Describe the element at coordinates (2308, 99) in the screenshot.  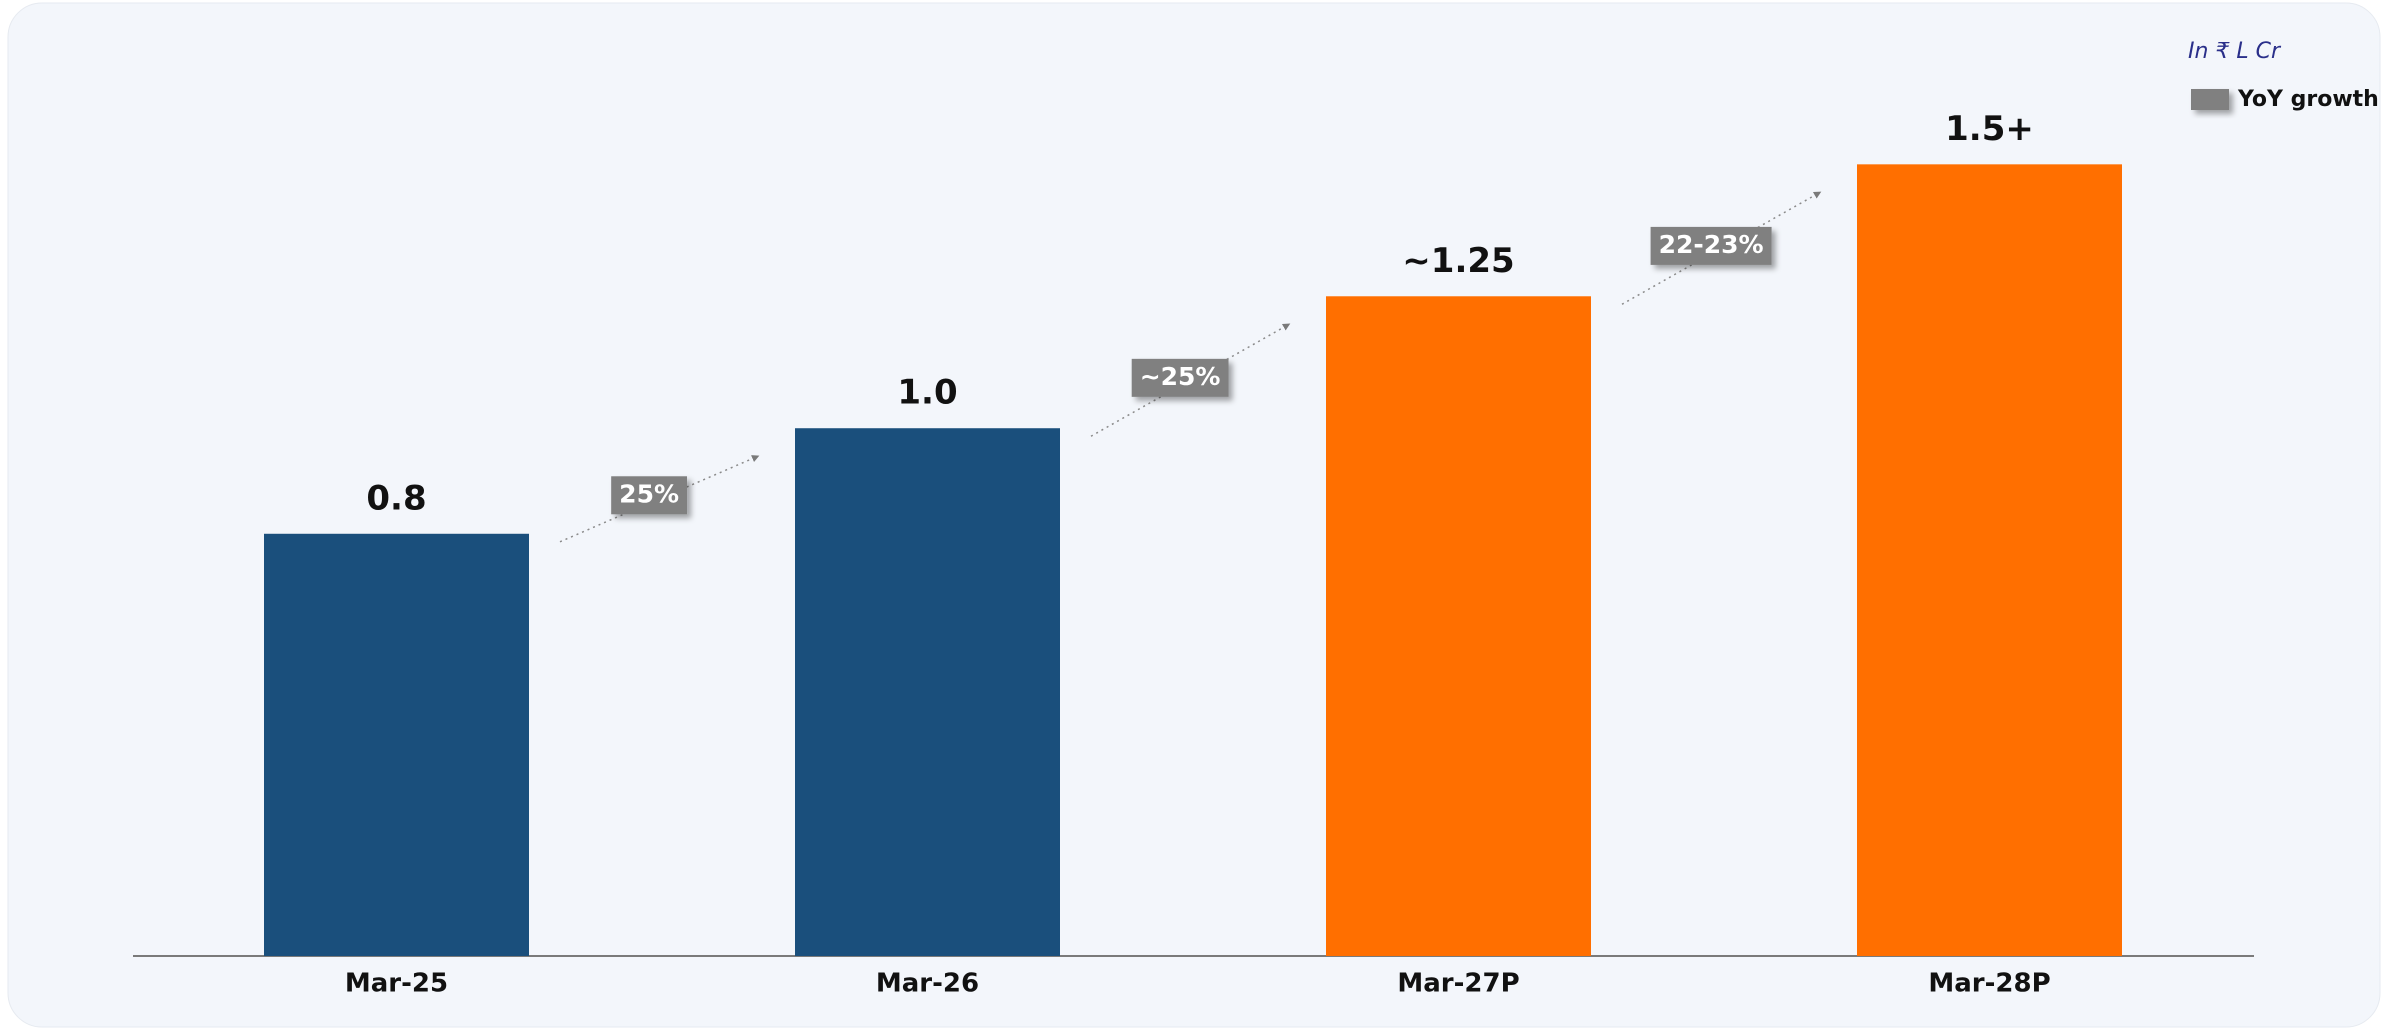
I see `legend-label: YoY growth` at that location.